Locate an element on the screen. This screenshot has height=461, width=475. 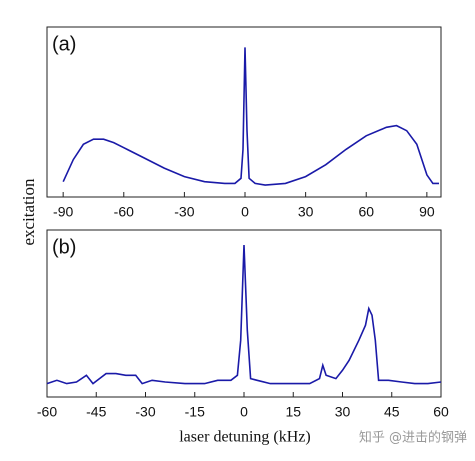
x-tick-label: 15 is located at coordinates (293, 412).